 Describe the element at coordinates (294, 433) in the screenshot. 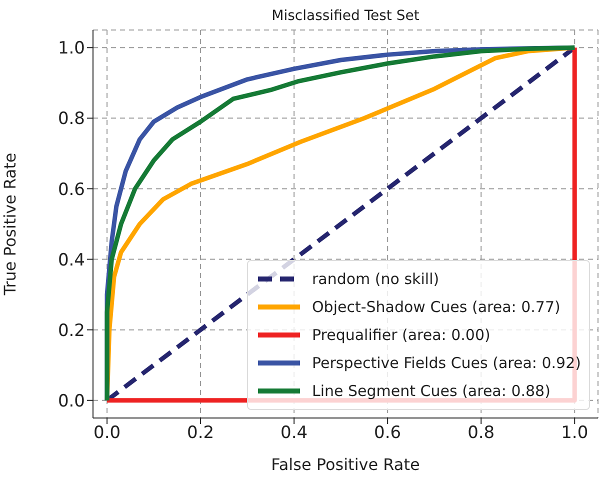

I see `x-tick-label: 0.4` at that location.